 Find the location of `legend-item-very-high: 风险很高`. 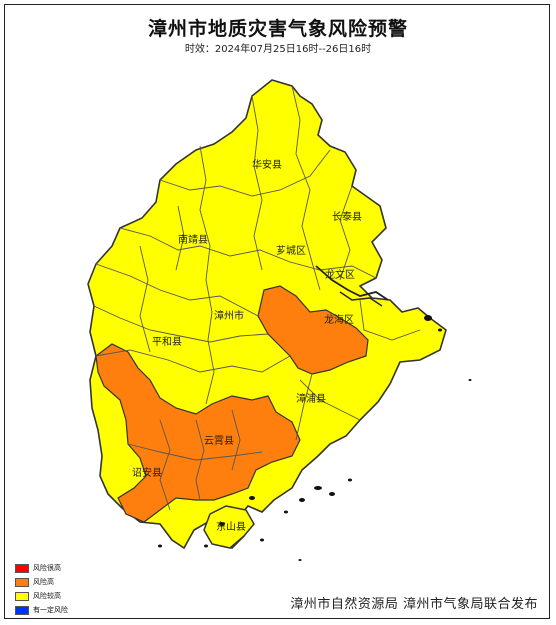

legend-item-very-high: 风险很高 is located at coordinates (41, 568).